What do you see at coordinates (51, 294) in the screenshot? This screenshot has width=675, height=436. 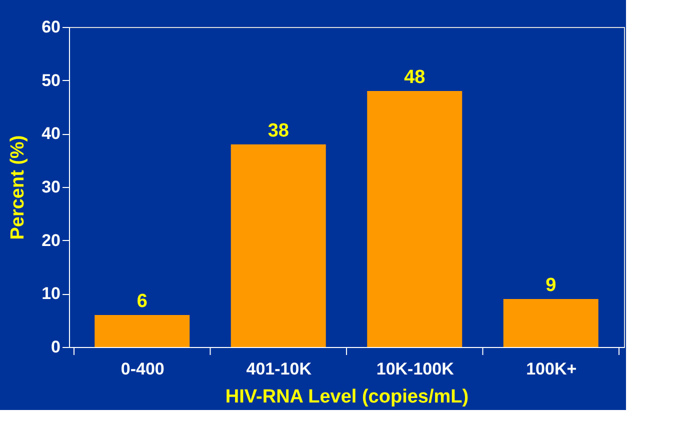 I see `y-tick-label: 10` at bounding box center [51, 294].